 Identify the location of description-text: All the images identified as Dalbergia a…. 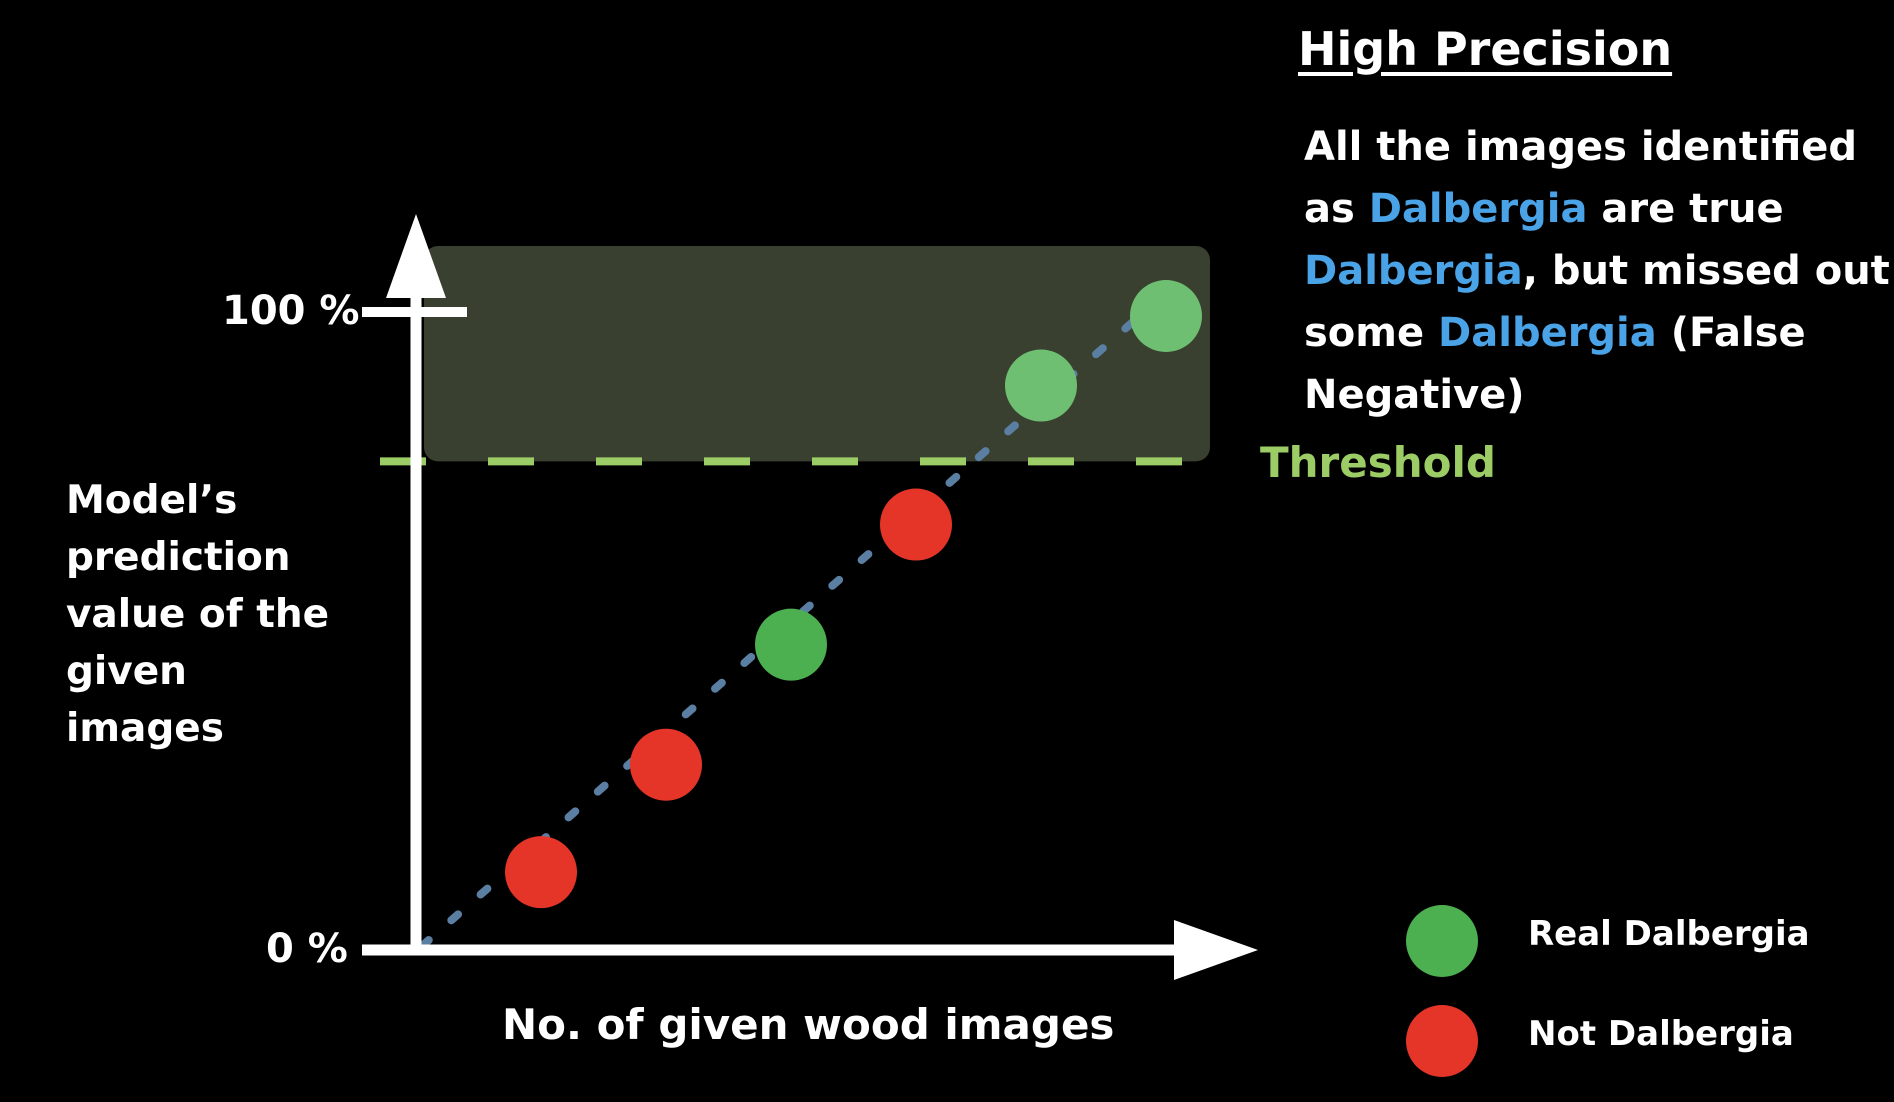
(1599, 271).